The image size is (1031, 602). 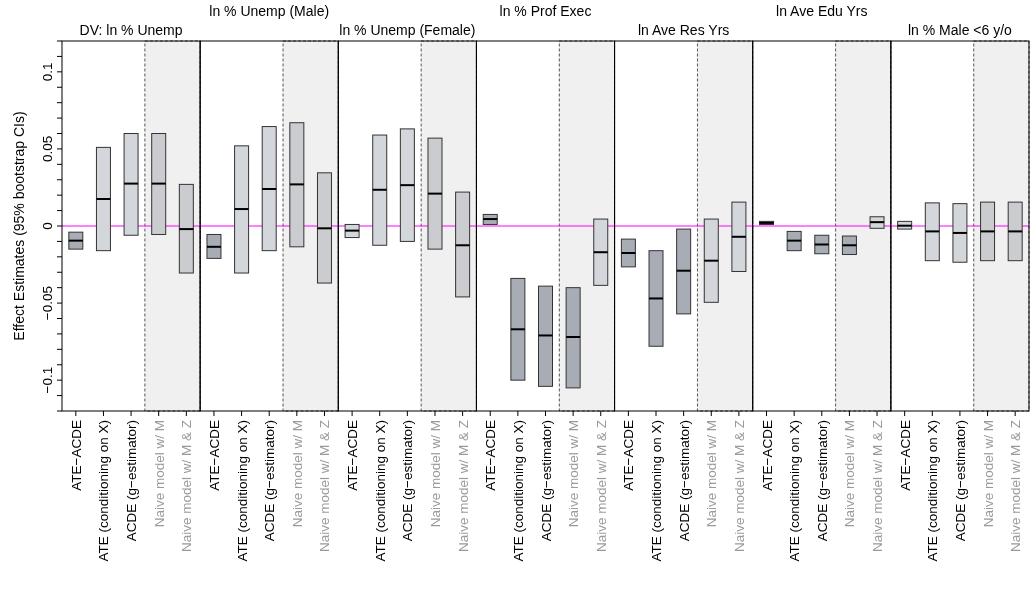 I want to click on chart-title: ln Ave Res Yrs, so click(x=683, y=30).